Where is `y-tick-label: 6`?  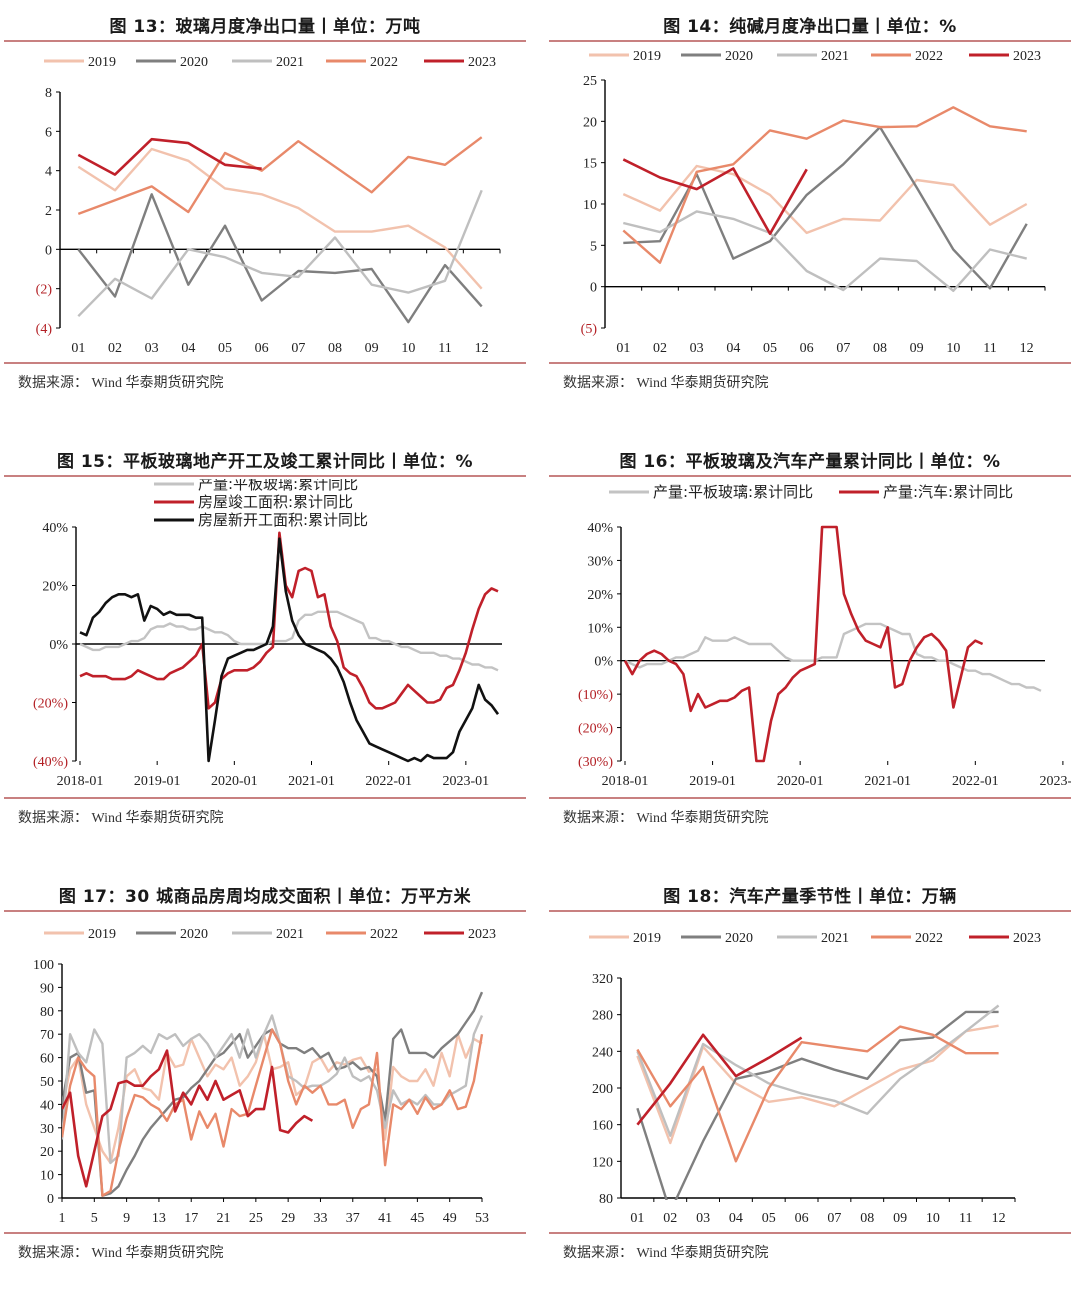
y-tick-label: 6 is located at coordinates (48, 132).